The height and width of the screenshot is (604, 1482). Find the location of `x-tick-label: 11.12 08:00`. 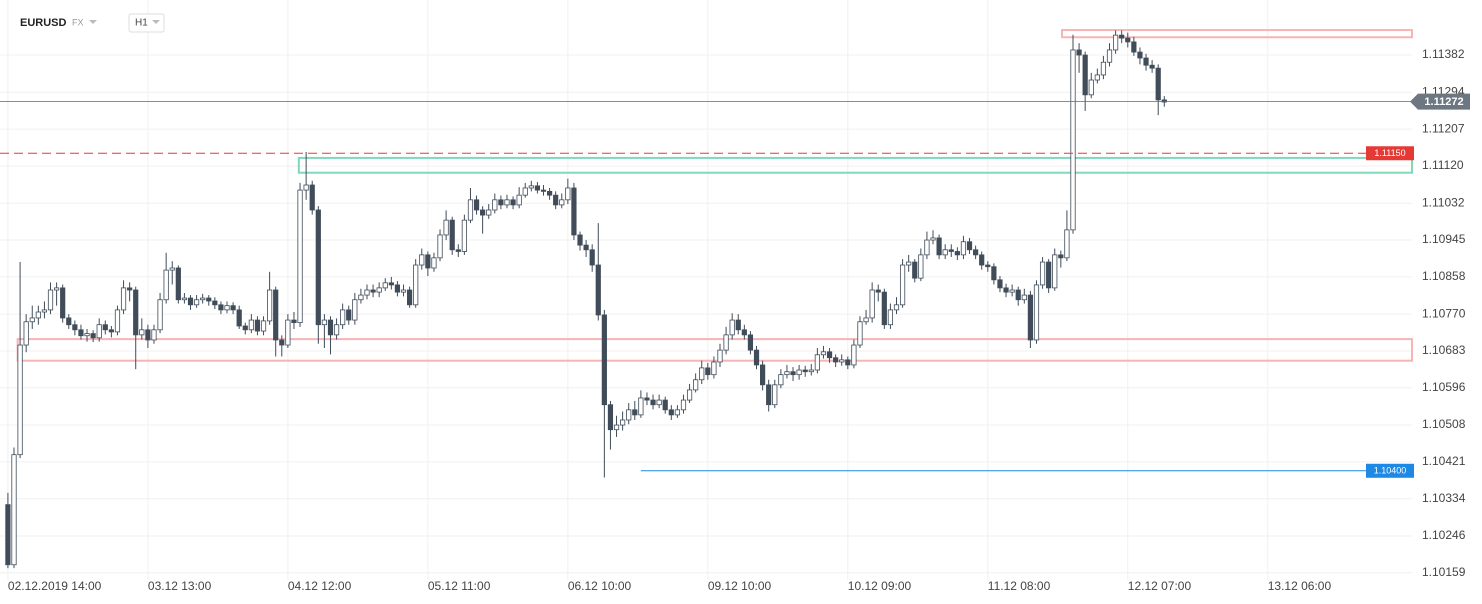

x-tick-label: 11.12 08:00 is located at coordinates (1019, 586).